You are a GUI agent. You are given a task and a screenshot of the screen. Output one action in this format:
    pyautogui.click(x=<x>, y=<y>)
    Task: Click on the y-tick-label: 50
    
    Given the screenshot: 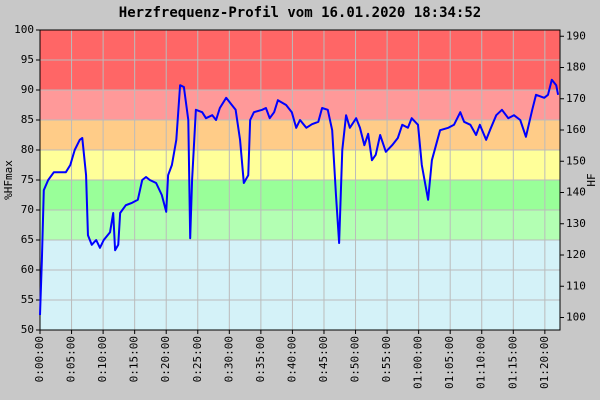 What is the action you would take?
    pyautogui.click(x=27, y=329)
    